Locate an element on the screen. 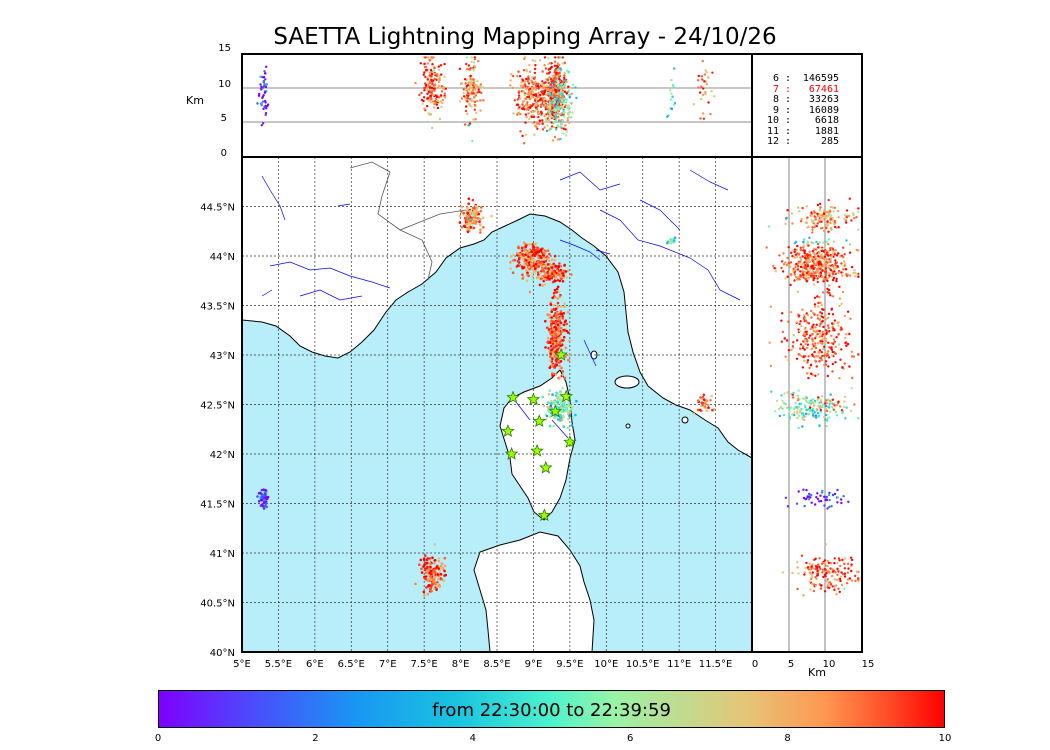 The image size is (1050, 750). colorbar-tick: 4 is located at coordinates (472, 738).